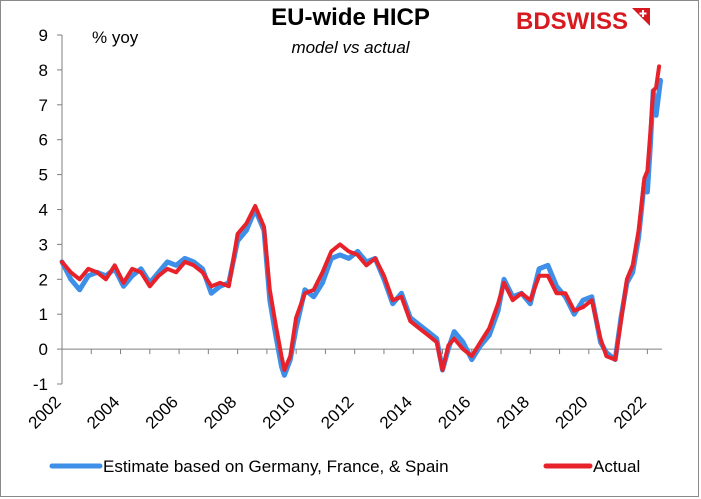 The image size is (701, 499). Describe the element at coordinates (571, 412) in the screenshot. I see `x-tick-label: 2020` at that location.